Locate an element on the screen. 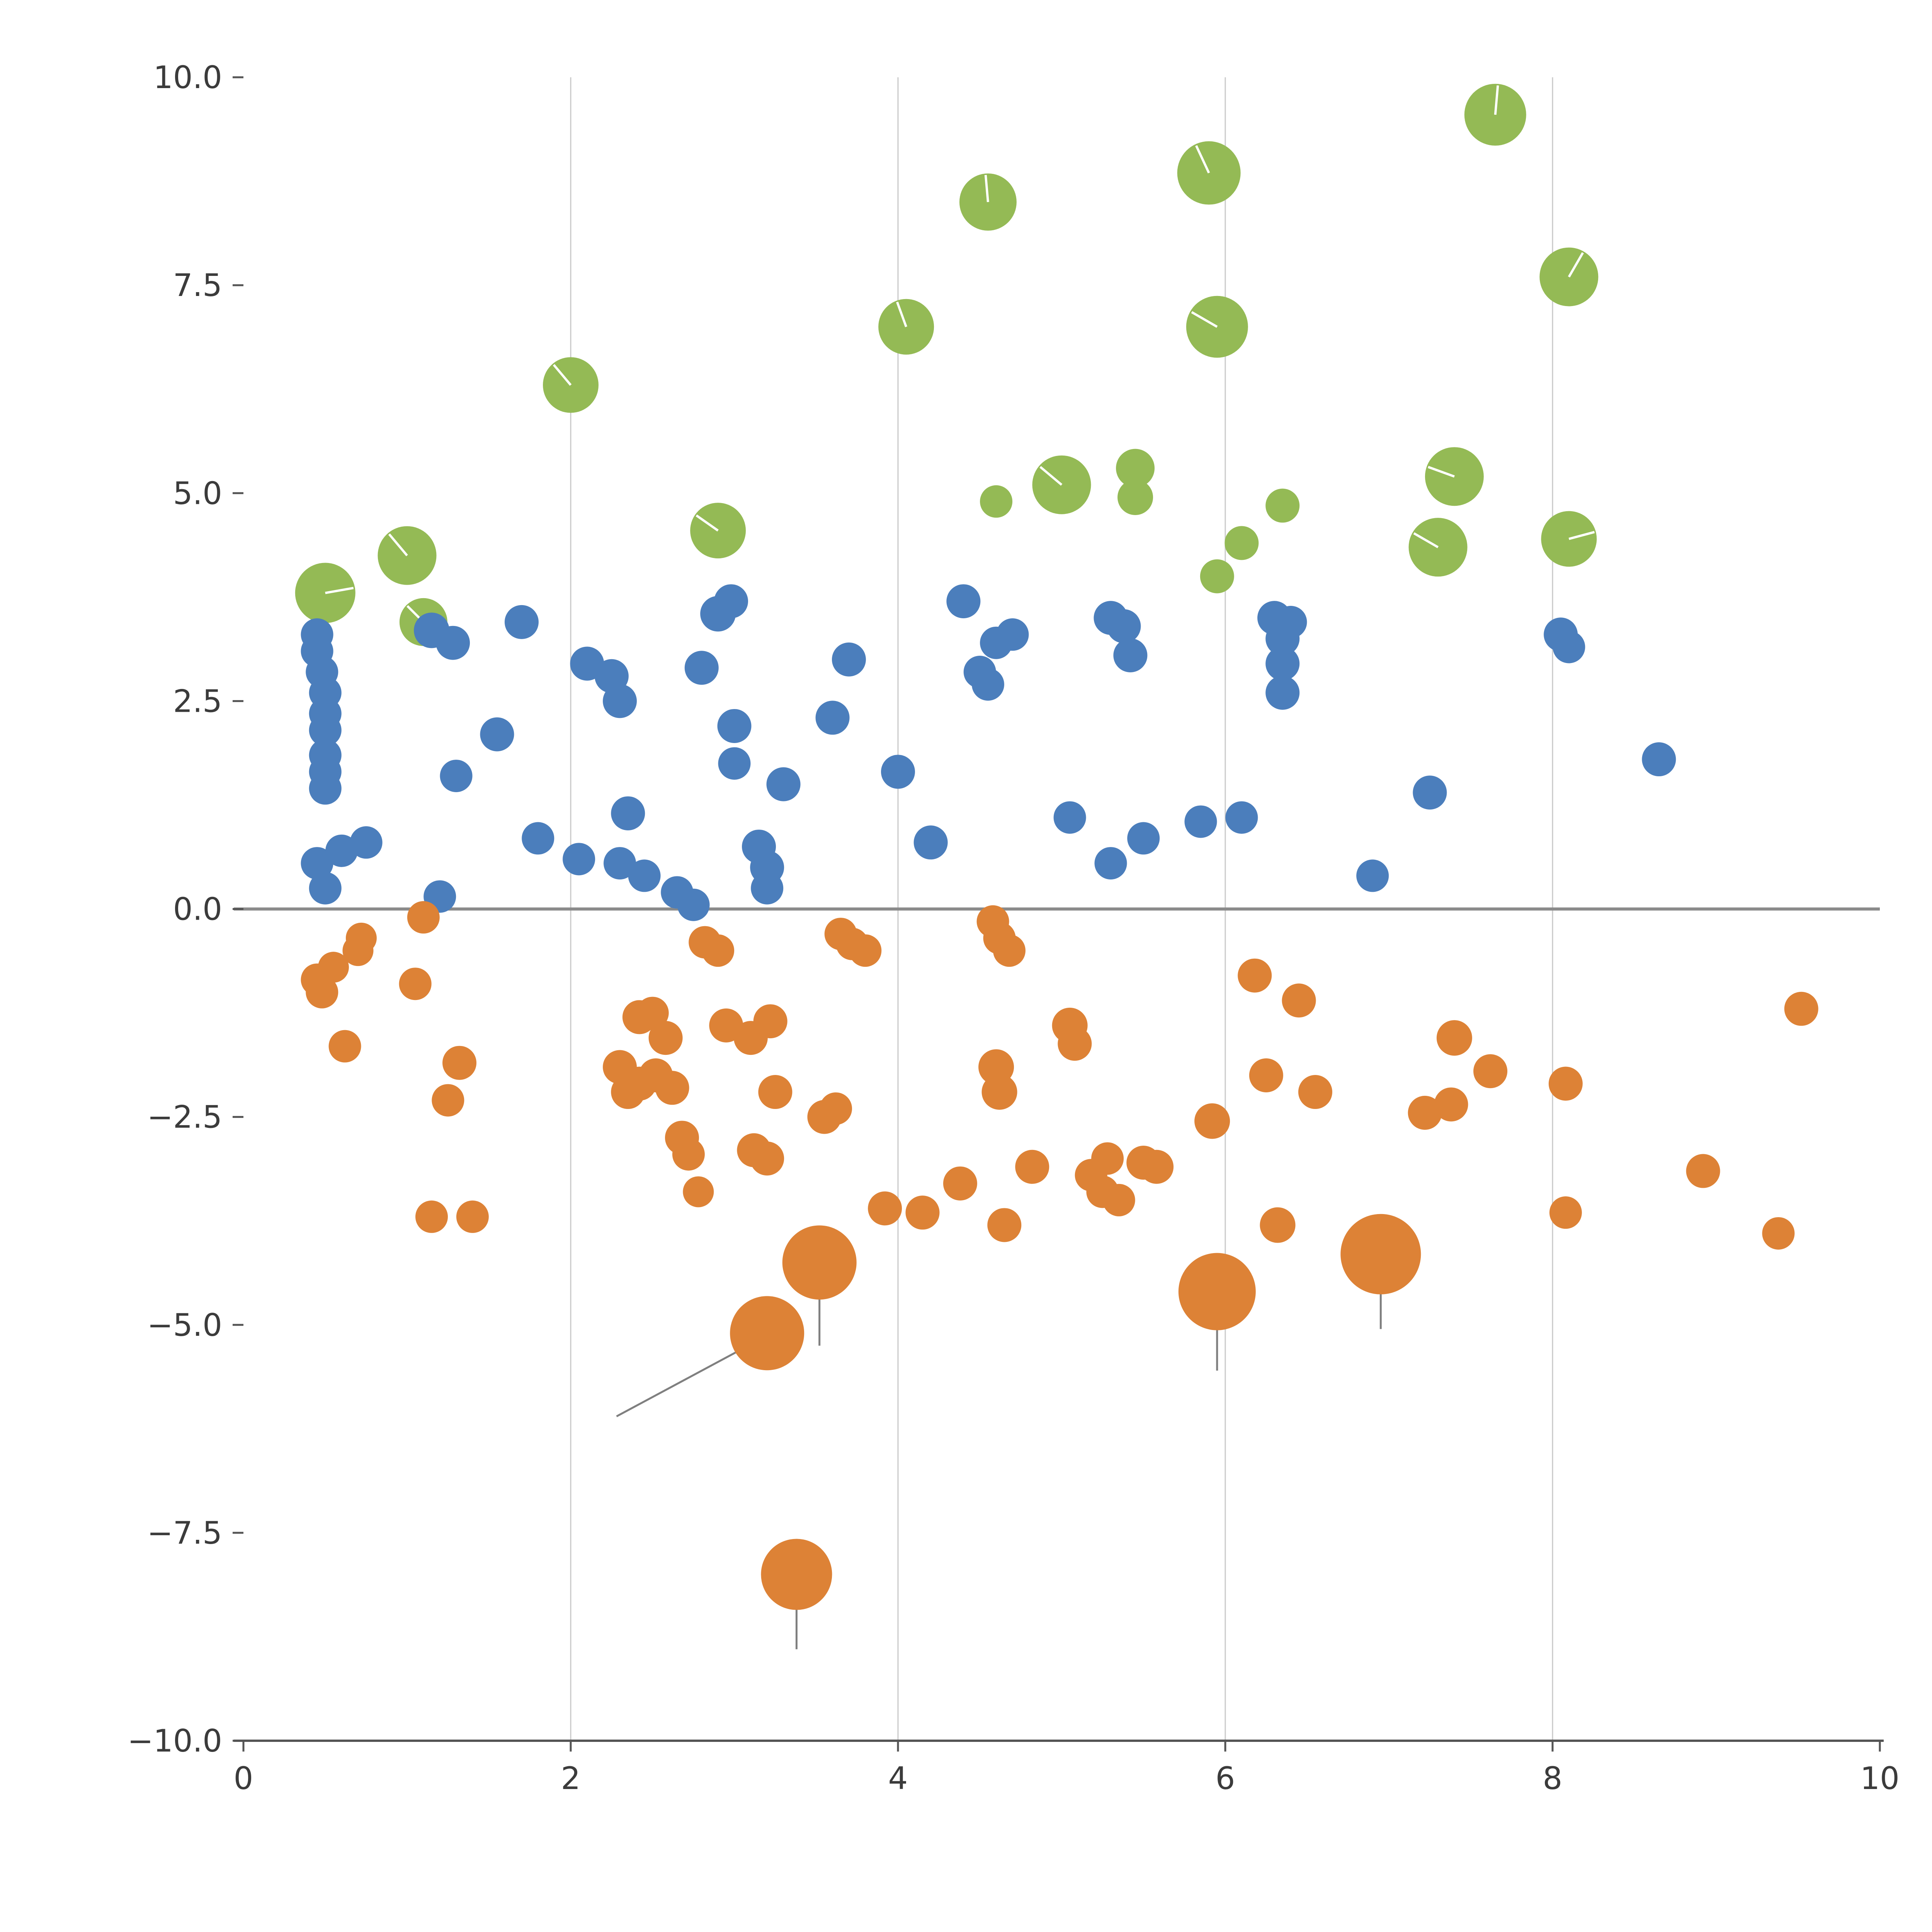  y-tick-label: 2.5 is located at coordinates (198, 701).